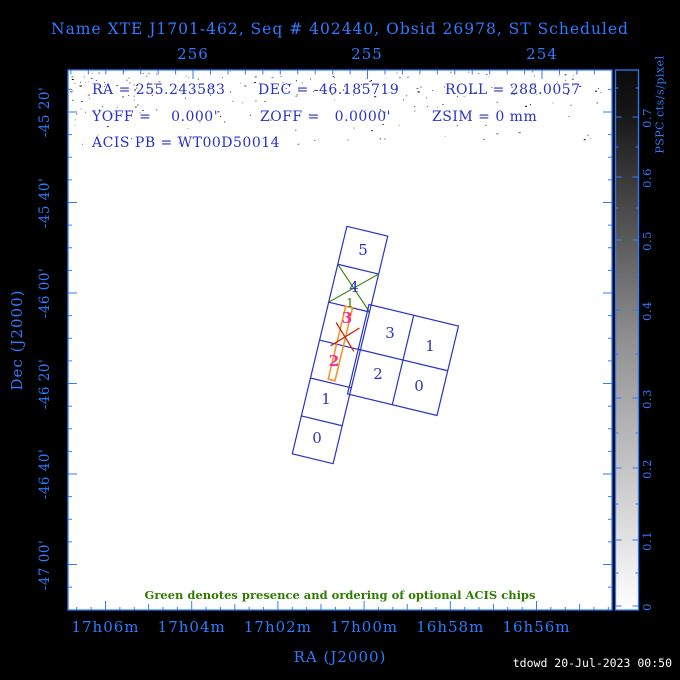 This screenshot has height=680, width=680. I want to click on left-axis-tick-4: -46 20', so click(45, 383).